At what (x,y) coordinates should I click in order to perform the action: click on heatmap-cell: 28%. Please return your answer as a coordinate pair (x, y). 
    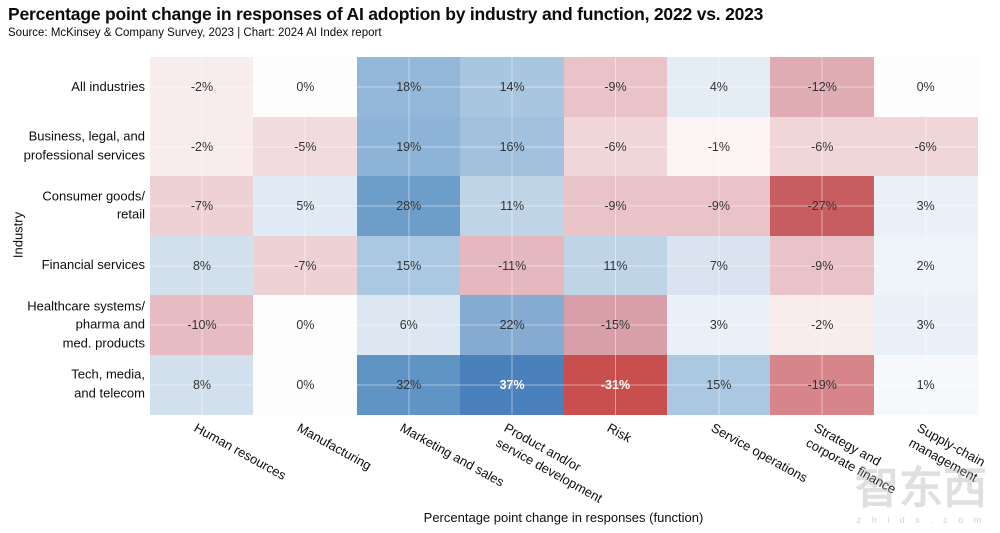
    Looking at the image, I should click on (408, 206).